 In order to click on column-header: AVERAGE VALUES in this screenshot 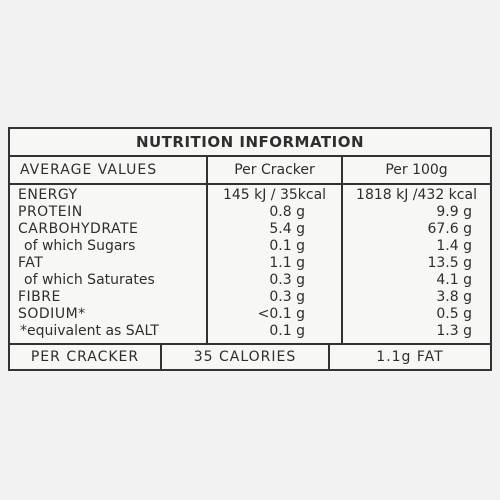, I will do `click(89, 170)`.